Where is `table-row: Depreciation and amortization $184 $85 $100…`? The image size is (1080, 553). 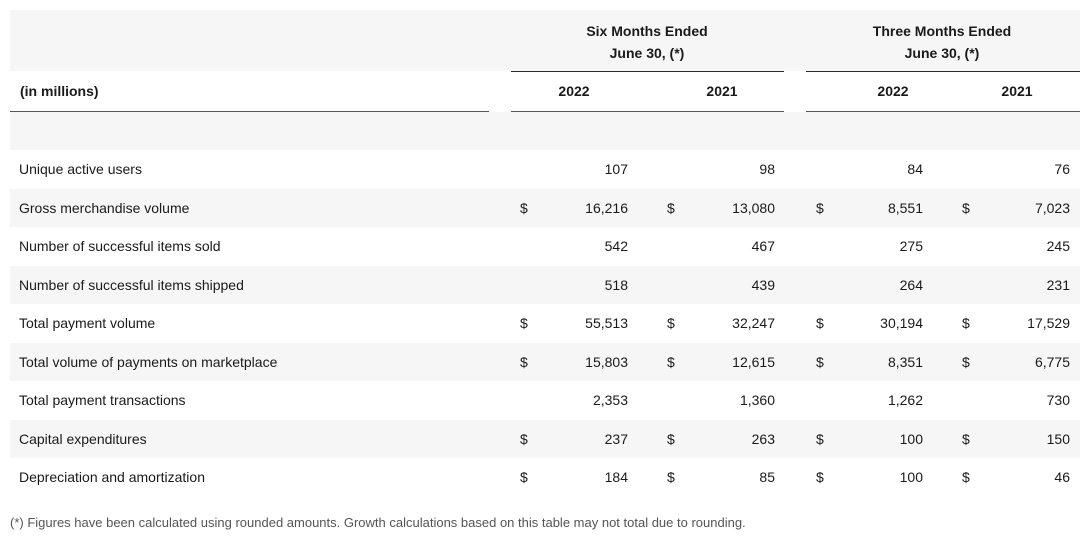 table-row: Depreciation and amortization $184 $85 $100… is located at coordinates (545, 477).